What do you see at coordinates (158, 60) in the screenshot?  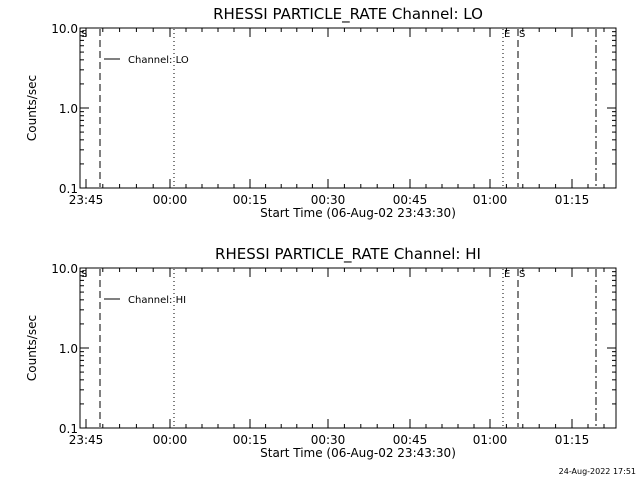 I see `legend-label: Channel: LO` at bounding box center [158, 60].